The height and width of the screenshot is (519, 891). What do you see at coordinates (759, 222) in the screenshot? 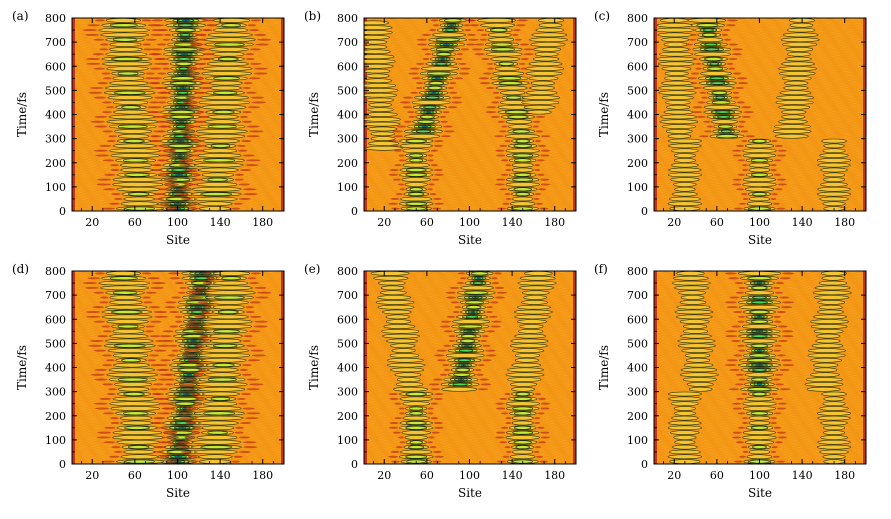
I see `x-tick-label: 100` at bounding box center [759, 222].